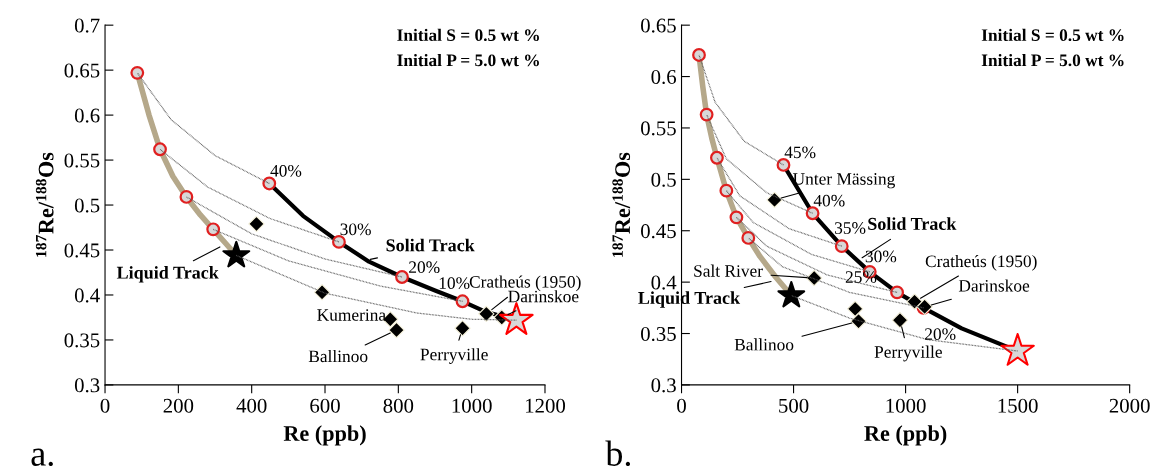 This screenshot has width=1167, height=466. Describe the element at coordinates (87, 25) in the screenshot. I see `y-tick-label: 0.7` at that location.